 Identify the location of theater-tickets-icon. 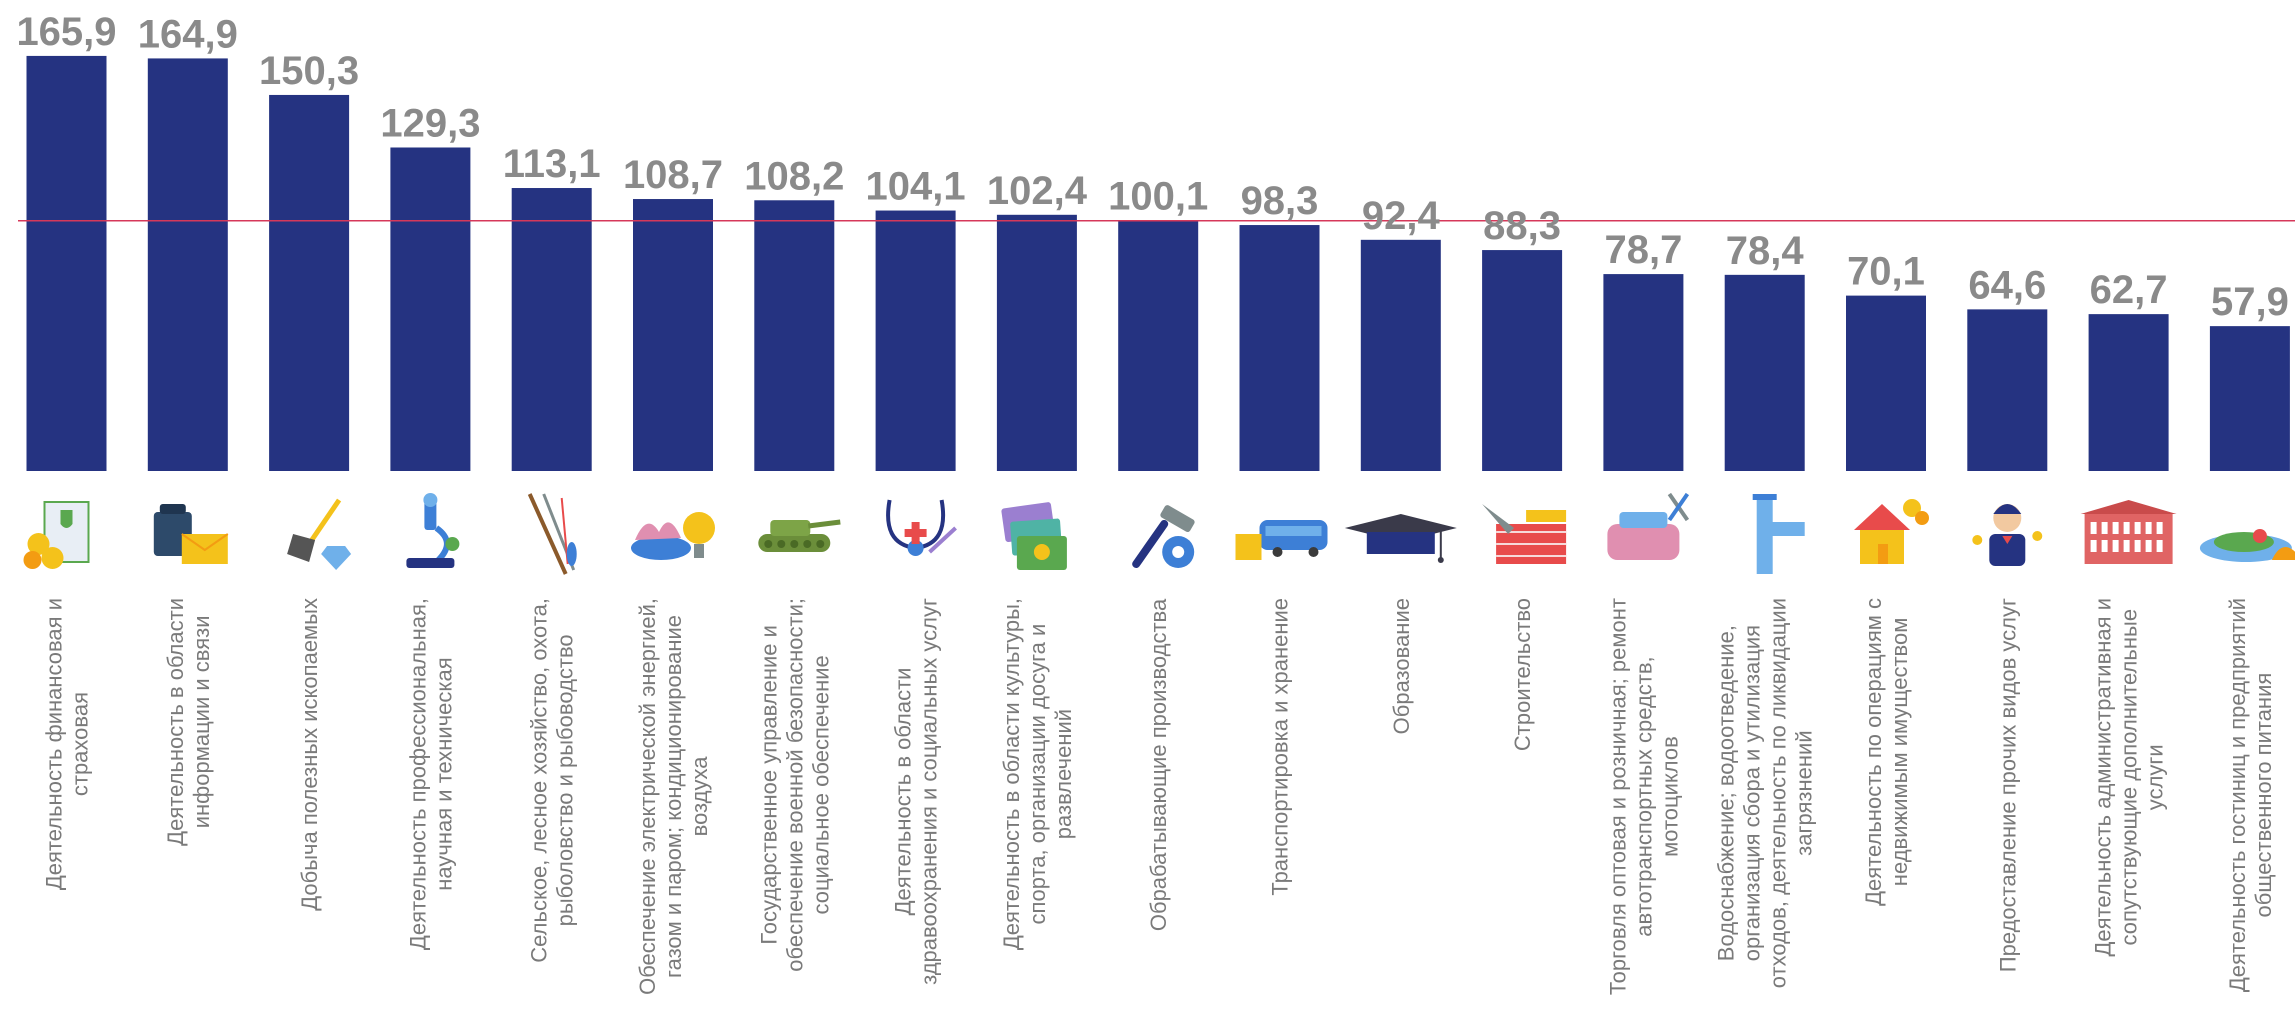
(1034, 536).